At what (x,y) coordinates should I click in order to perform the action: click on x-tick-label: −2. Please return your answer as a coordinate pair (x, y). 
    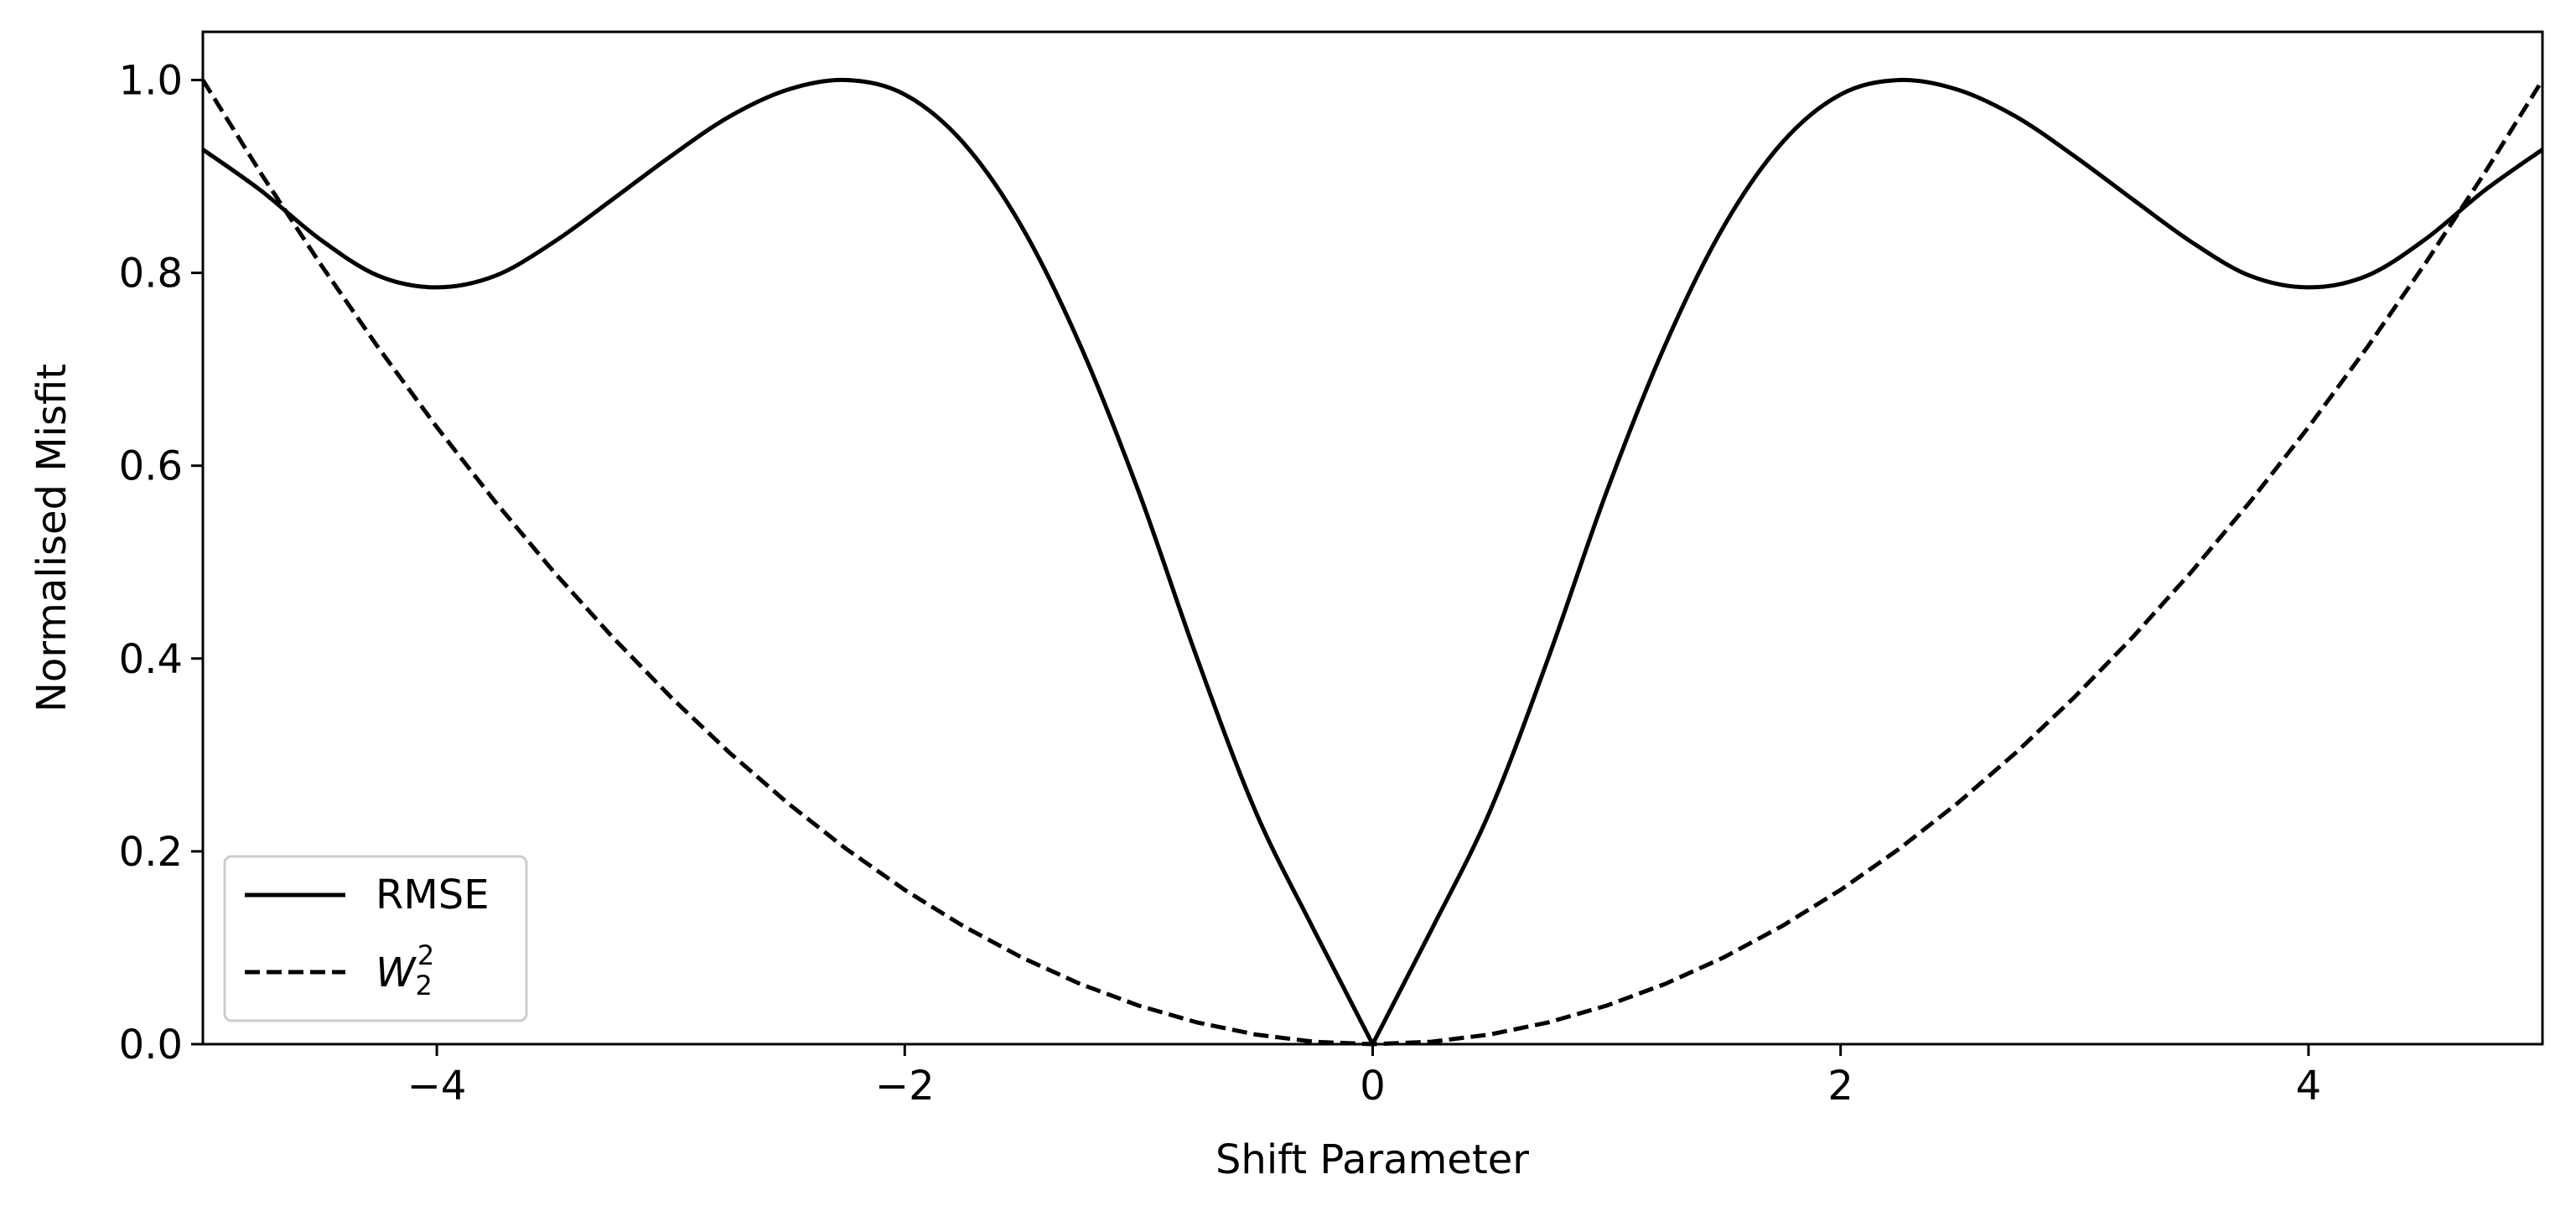
    Looking at the image, I should click on (905, 1086).